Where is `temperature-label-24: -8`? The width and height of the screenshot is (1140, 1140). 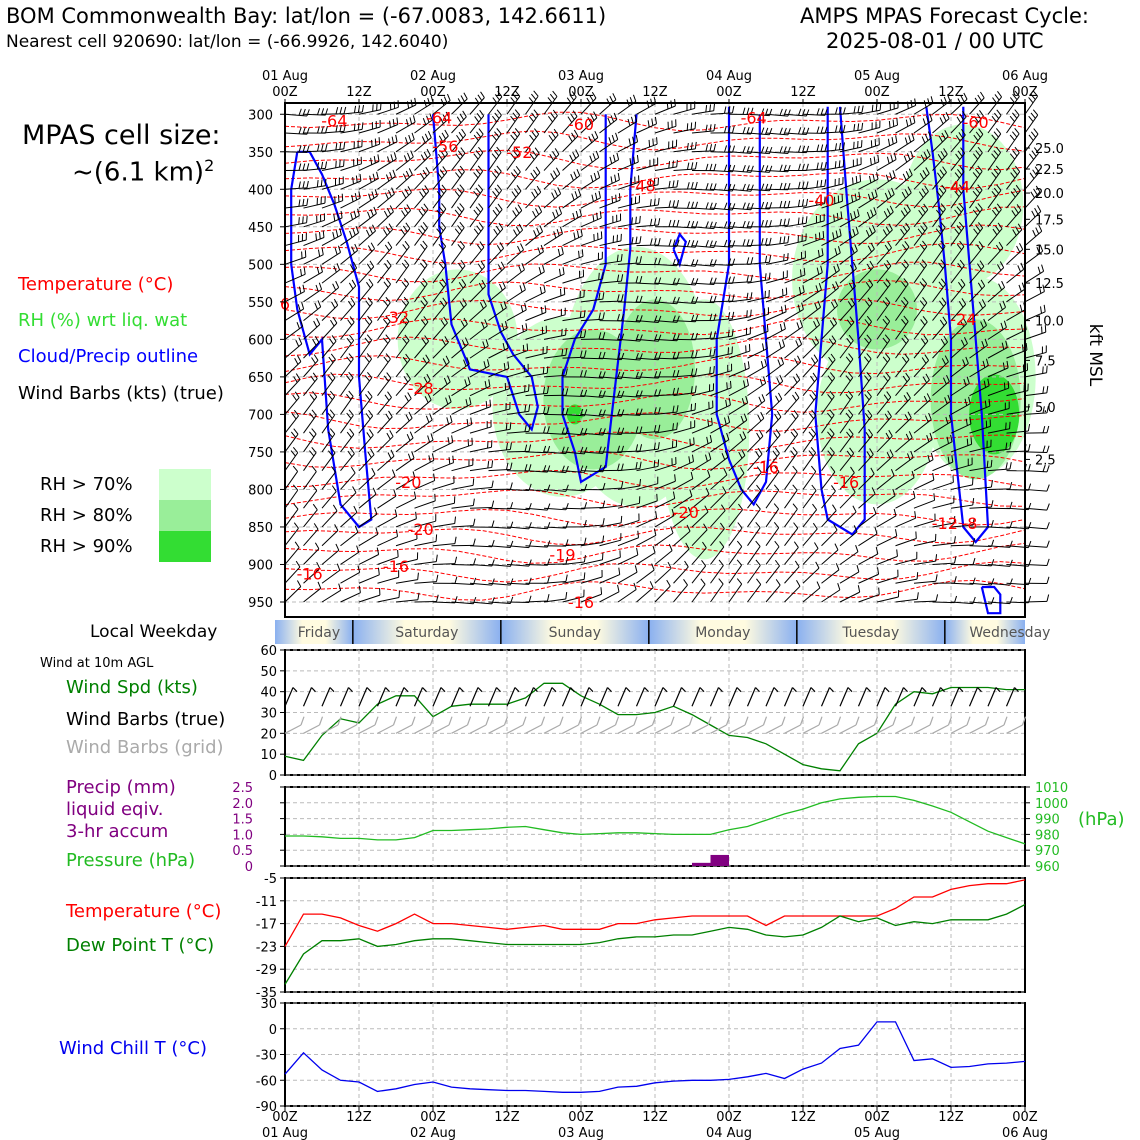 temperature-label-24: -8 is located at coordinates (970, 523).